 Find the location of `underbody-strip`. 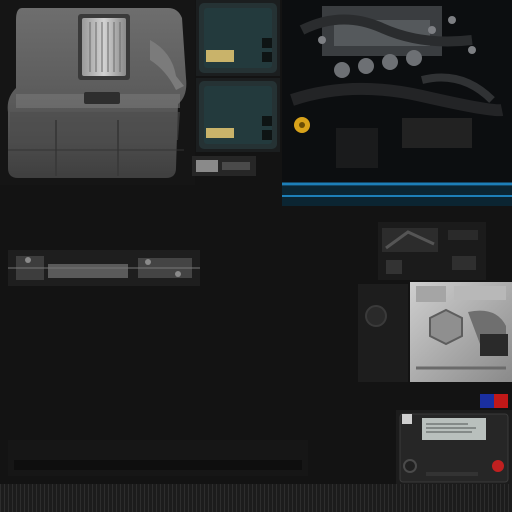

underbody-strip is located at coordinates (104, 268).